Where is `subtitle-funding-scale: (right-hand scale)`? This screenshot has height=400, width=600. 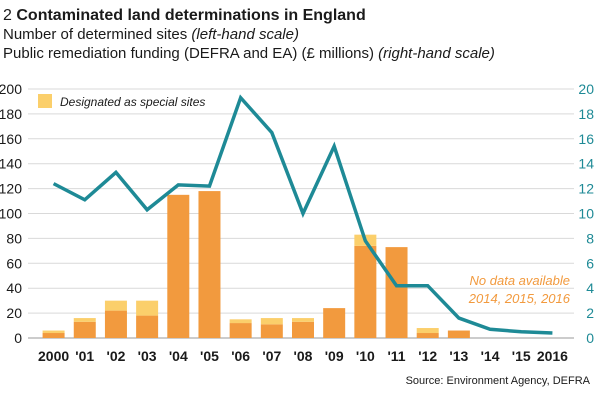
subtitle-funding-scale: (right-hand scale) is located at coordinates (436, 53).